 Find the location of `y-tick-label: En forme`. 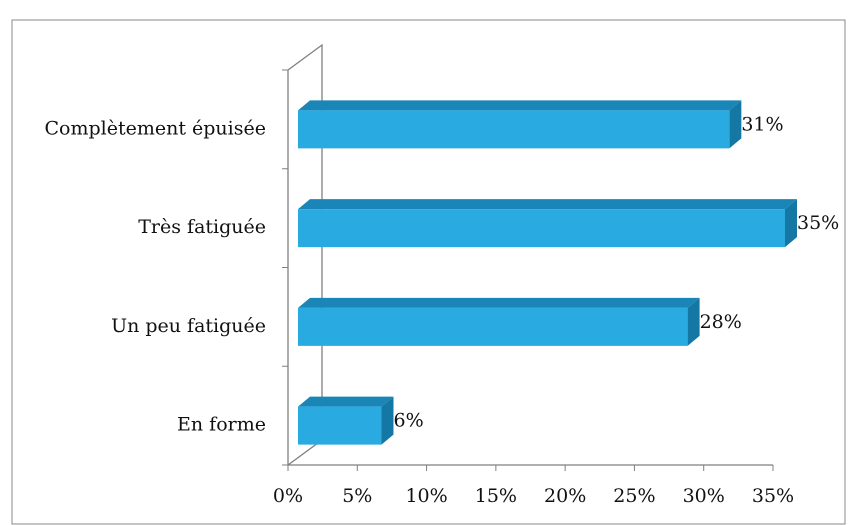

y-tick-label: En forme is located at coordinates (221, 425).